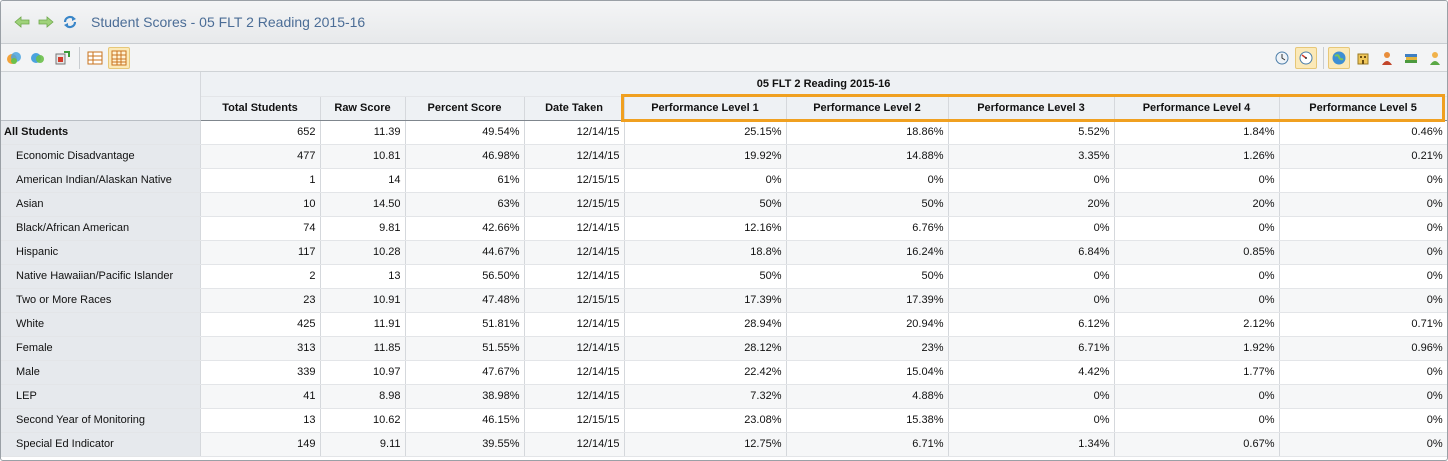  I want to click on row-label: Second Year of Monitoring, so click(101, 420).